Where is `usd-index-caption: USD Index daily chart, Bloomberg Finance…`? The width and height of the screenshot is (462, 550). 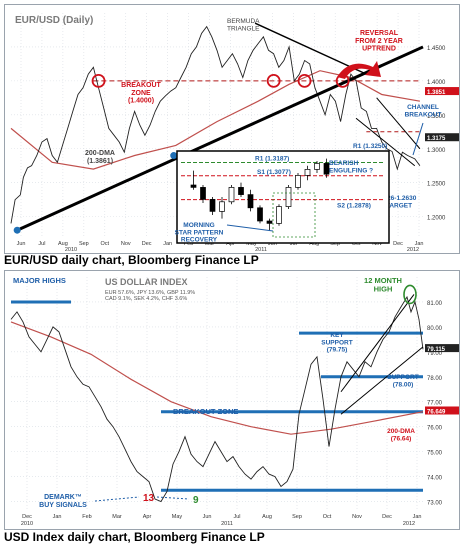
usd-index-caption: USD Index daily chart, Bloomberg Finance… is located at coordinates (134, 537).